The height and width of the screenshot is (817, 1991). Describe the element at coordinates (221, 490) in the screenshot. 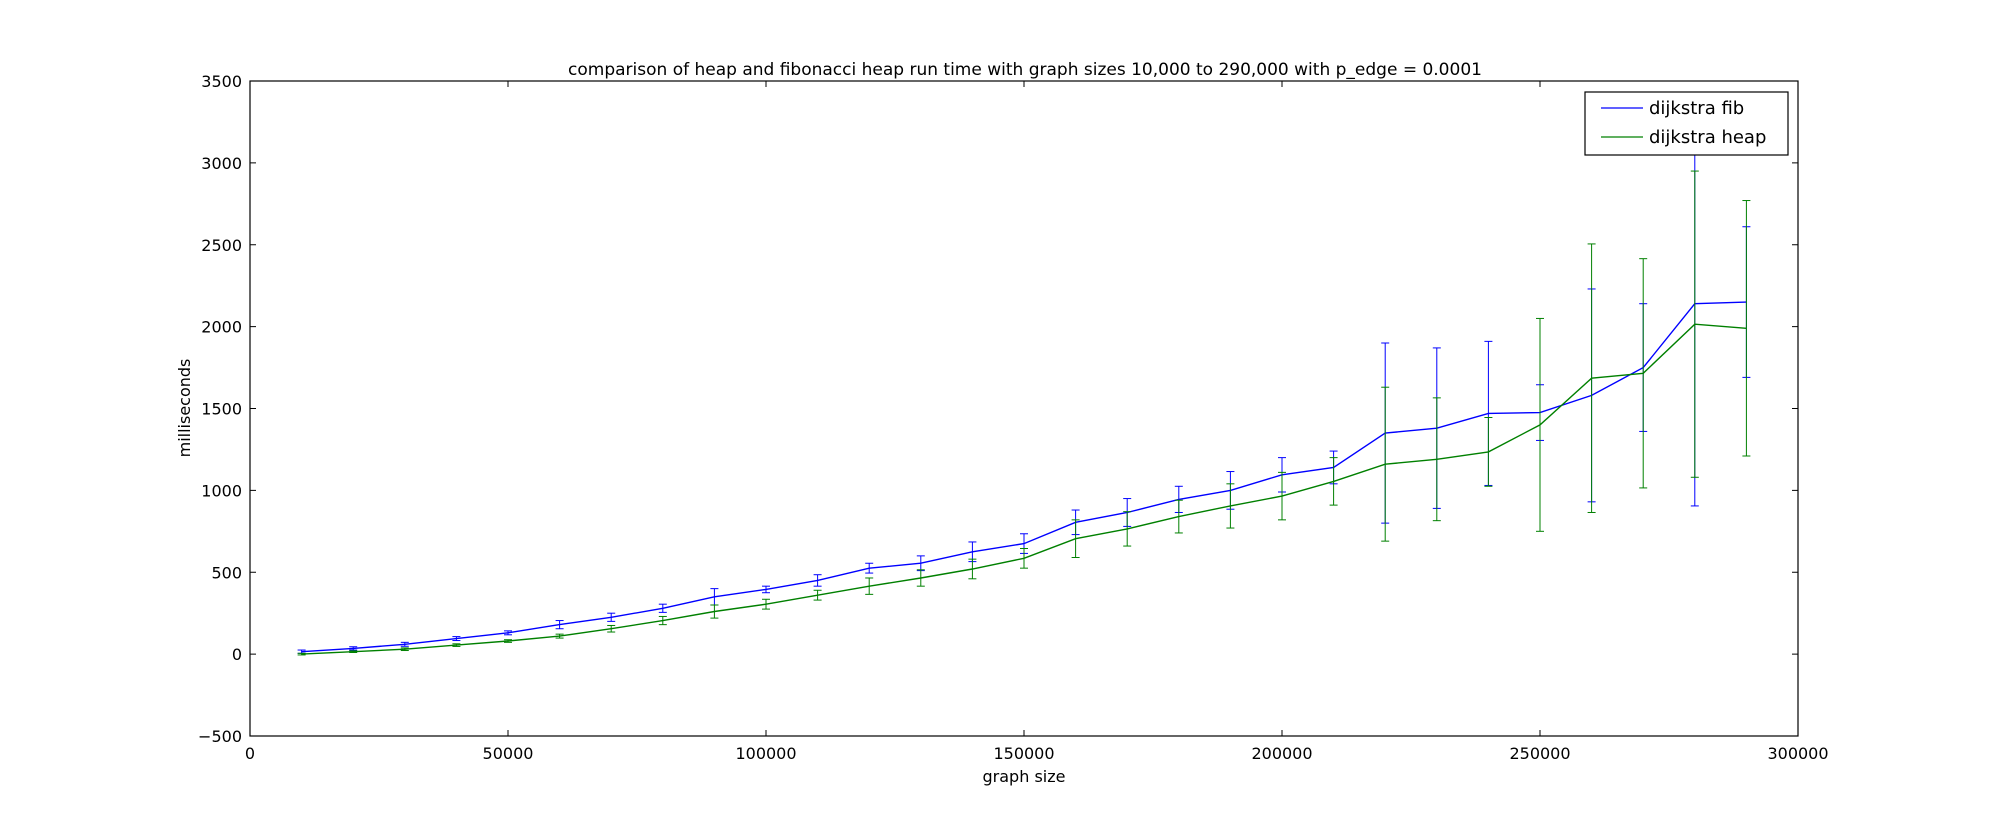

I see `y-tick-label: 1000` at that location.